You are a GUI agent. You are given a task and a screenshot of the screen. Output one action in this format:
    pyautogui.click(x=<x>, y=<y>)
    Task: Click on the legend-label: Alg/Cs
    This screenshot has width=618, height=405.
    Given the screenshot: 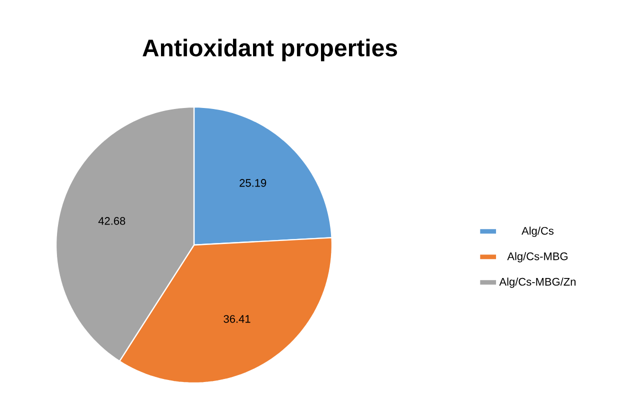 What is the action you would take?
    pyautogui.click(x=538, y=231)
    